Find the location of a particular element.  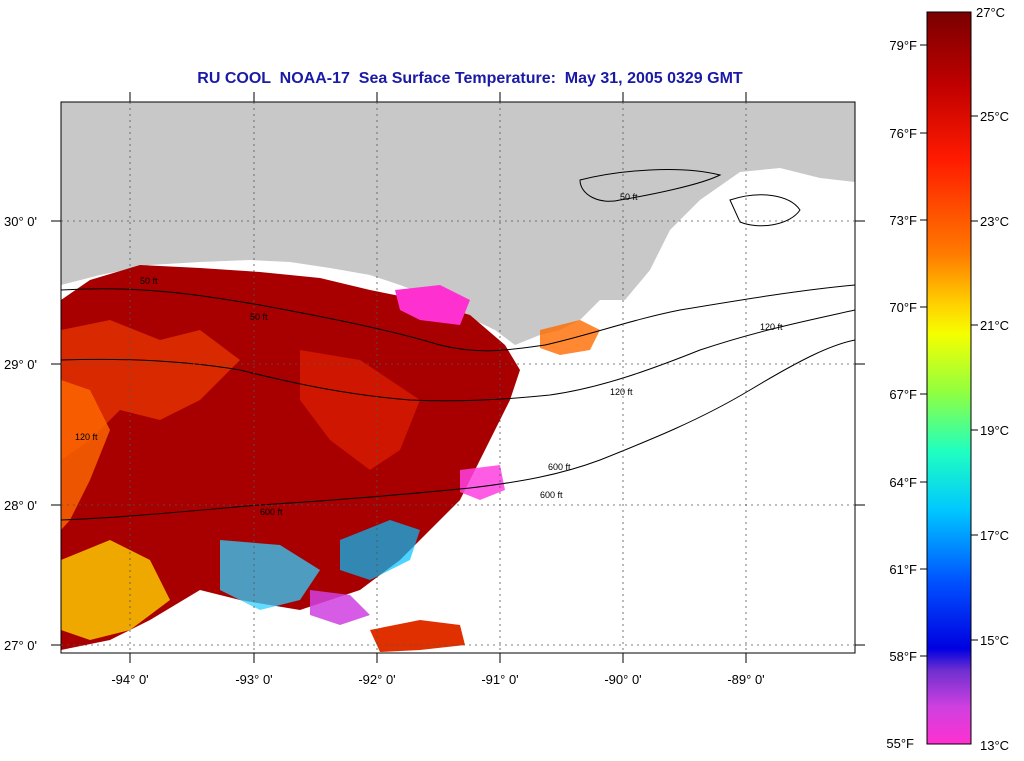

lon-label: -90° 0' is located at coordinates (622, 679).